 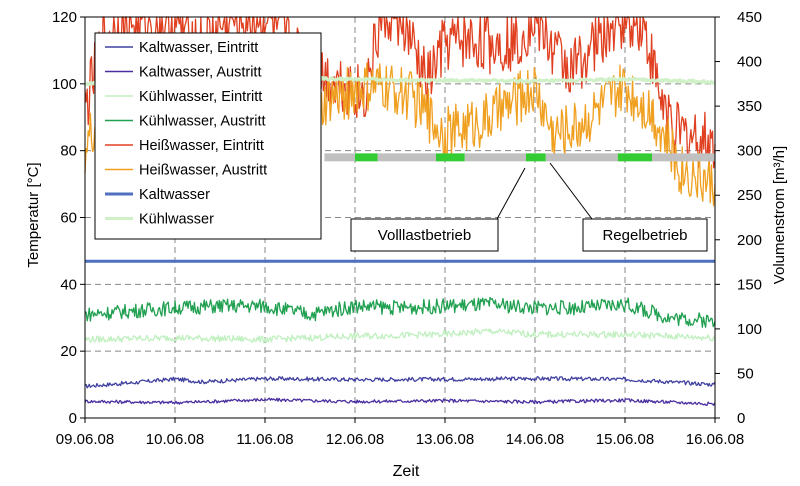 I want to click on y-axis-left: 0 20 40 60 80 100 120, so click(x=68, y=218).